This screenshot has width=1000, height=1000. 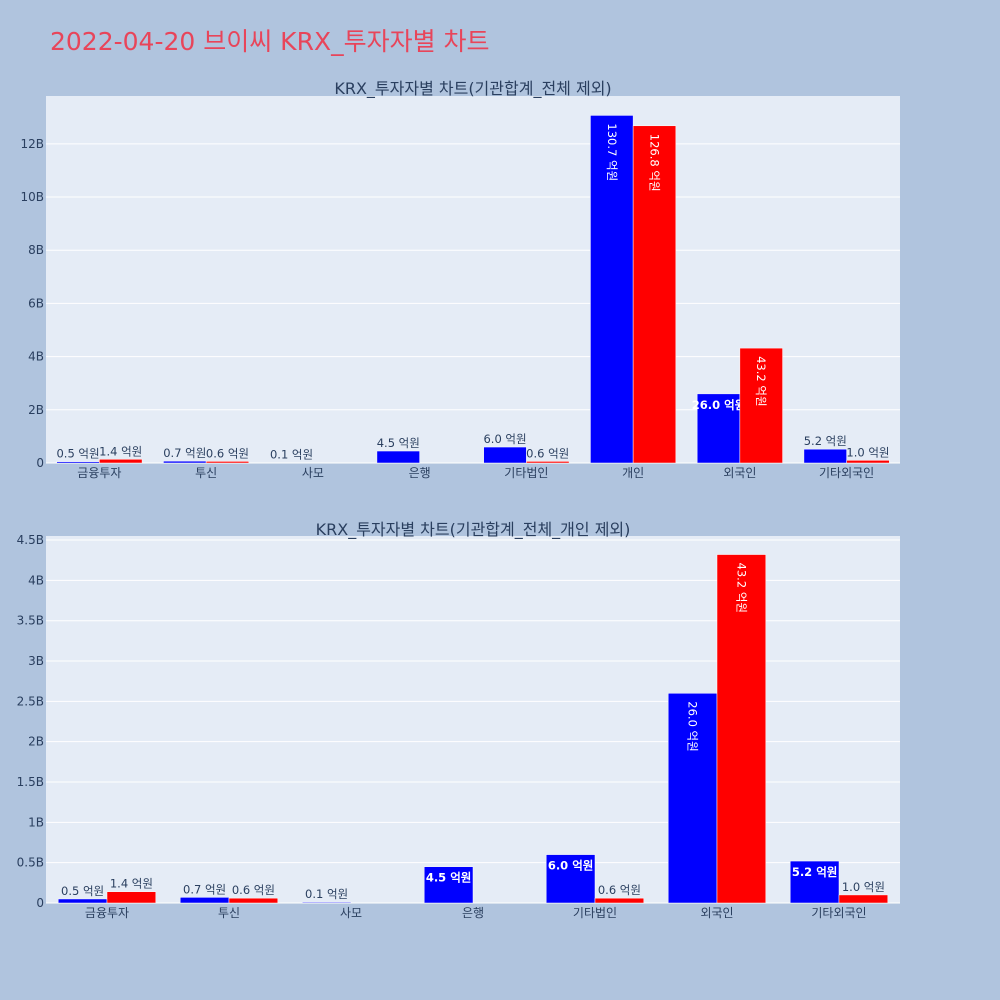 What do you see at coordinates (36, 661) in the screenshot?
I see `y-tick-label: 3B` at bounding box center [36, 661].